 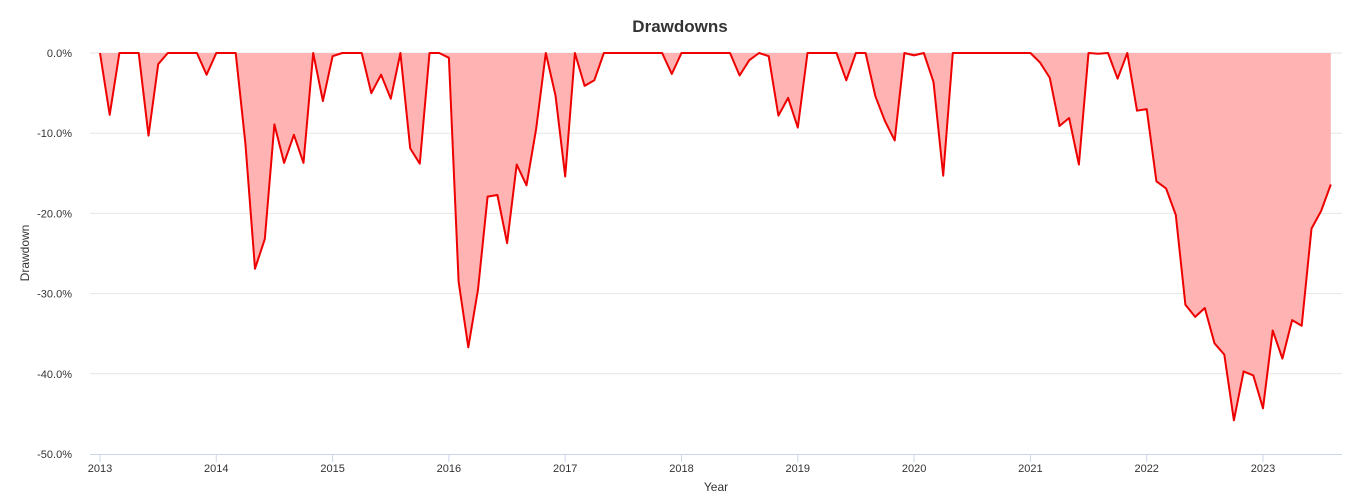 What do you see at coordinates (716, 487) in the screenshot?
I see `x-axis-label: Year` at bounding box center [716, 487].